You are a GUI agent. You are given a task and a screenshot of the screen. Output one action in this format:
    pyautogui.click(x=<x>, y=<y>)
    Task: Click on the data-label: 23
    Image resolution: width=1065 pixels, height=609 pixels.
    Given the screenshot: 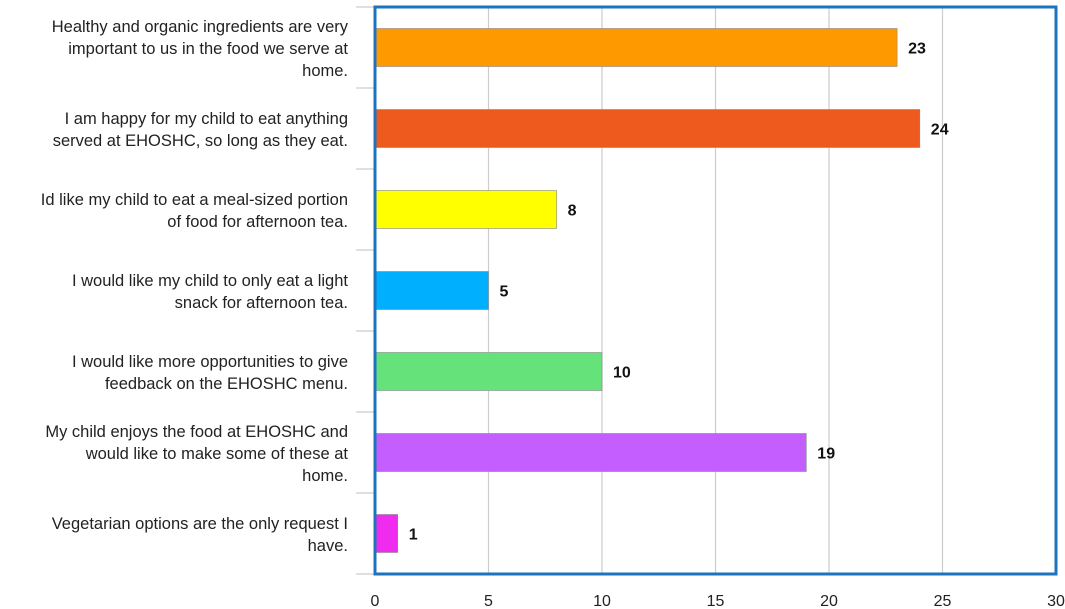 What is the action you would take?
    pyautogui.click(x=917, y=49)
    